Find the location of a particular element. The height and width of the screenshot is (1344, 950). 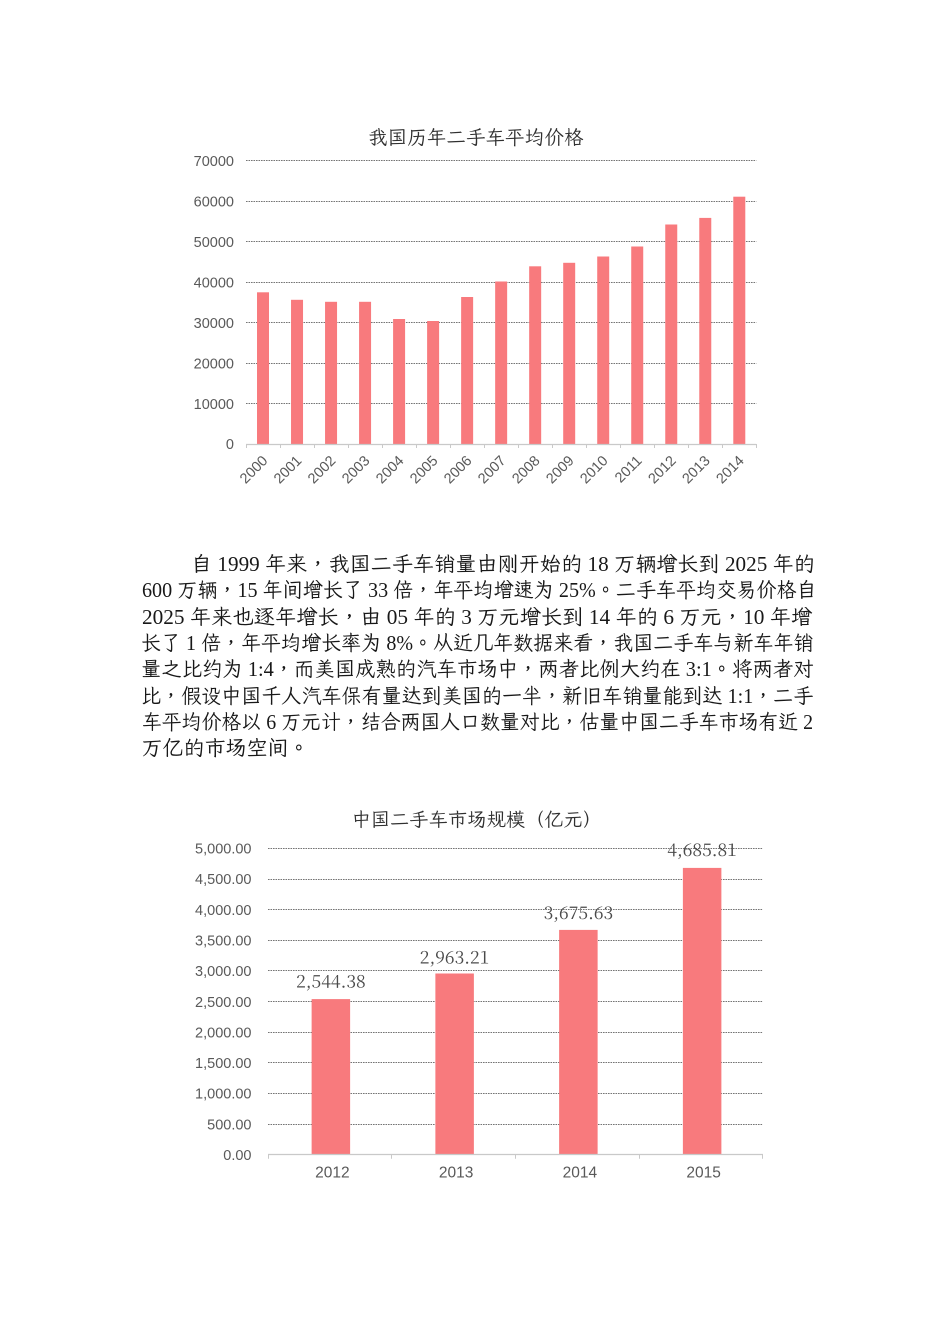

svg-text: 2007 is located at coordinates (492, 470).